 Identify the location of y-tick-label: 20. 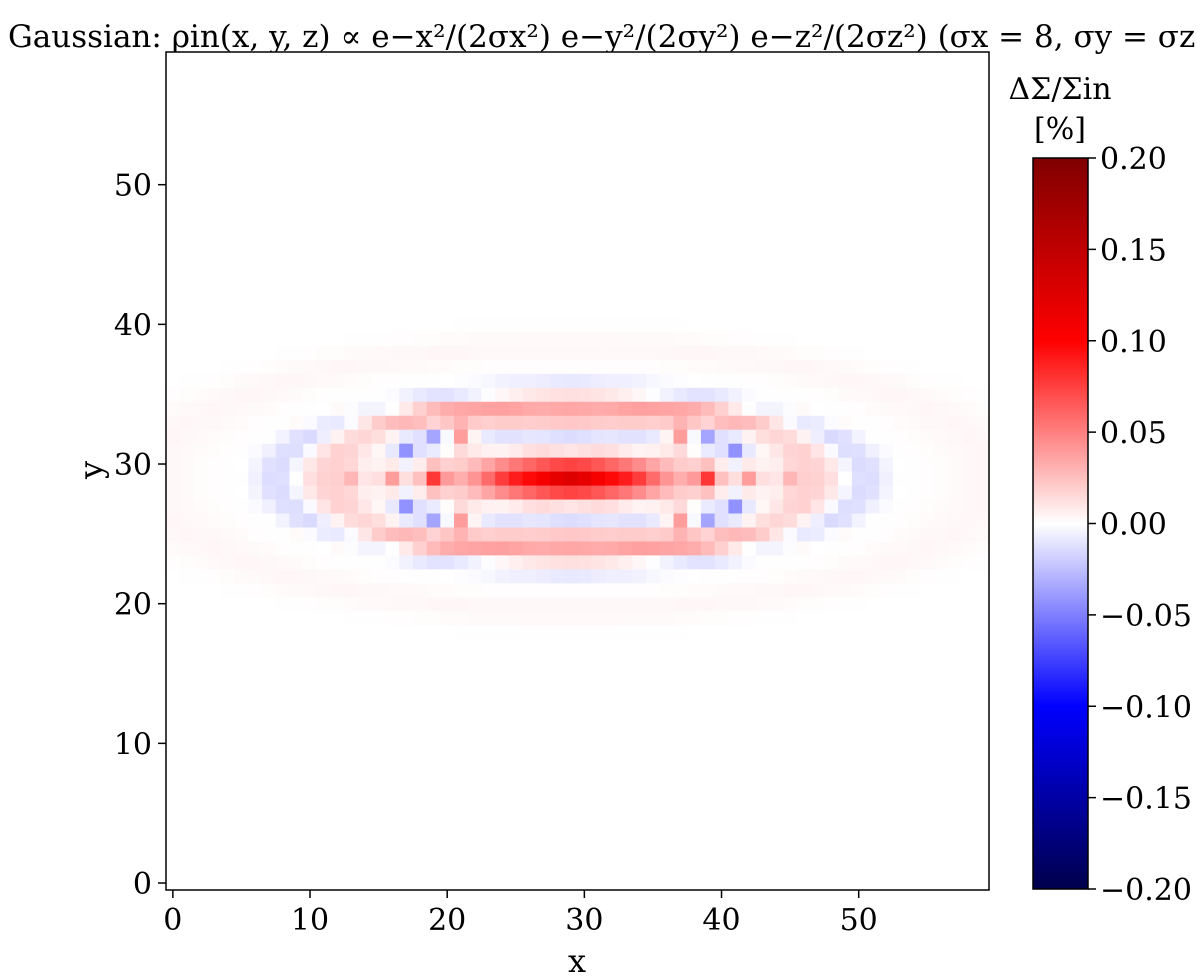
(133, 605).